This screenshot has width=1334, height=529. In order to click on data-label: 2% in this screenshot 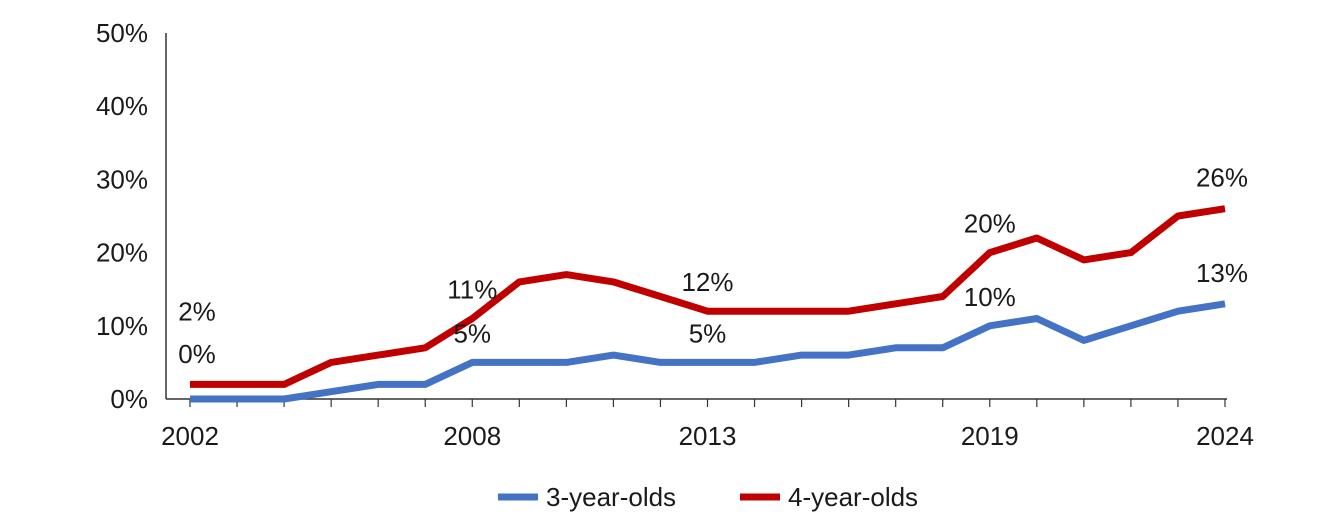, I will do `click(197, 311)`.